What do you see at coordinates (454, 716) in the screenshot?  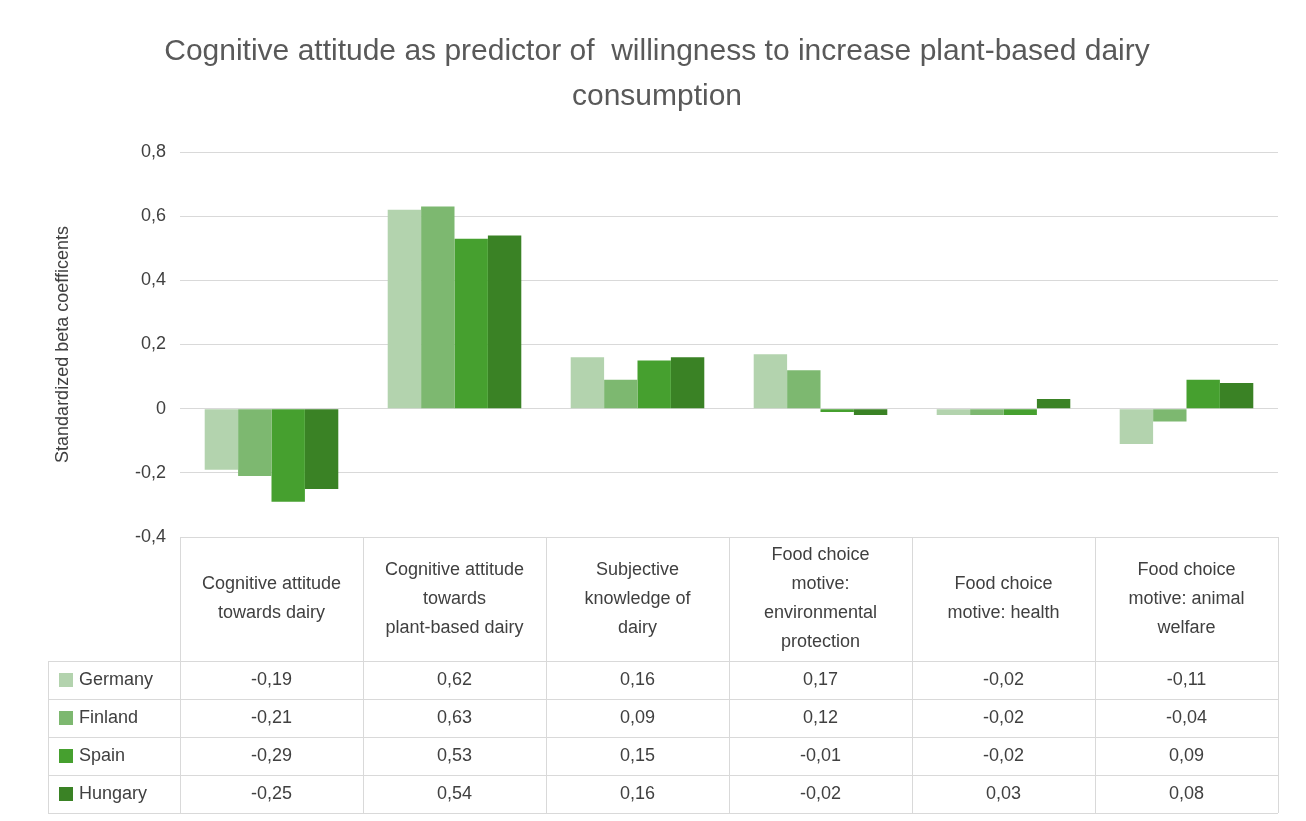 I see `data-label: 0,63` at bounding box center [454, 716].